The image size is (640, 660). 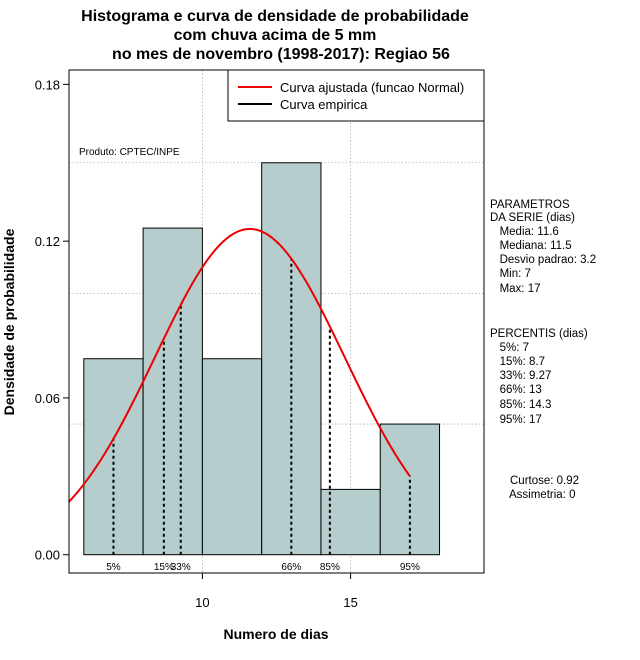 I want to click on y-tick-label: 0.06, so click(x=47, y=398).